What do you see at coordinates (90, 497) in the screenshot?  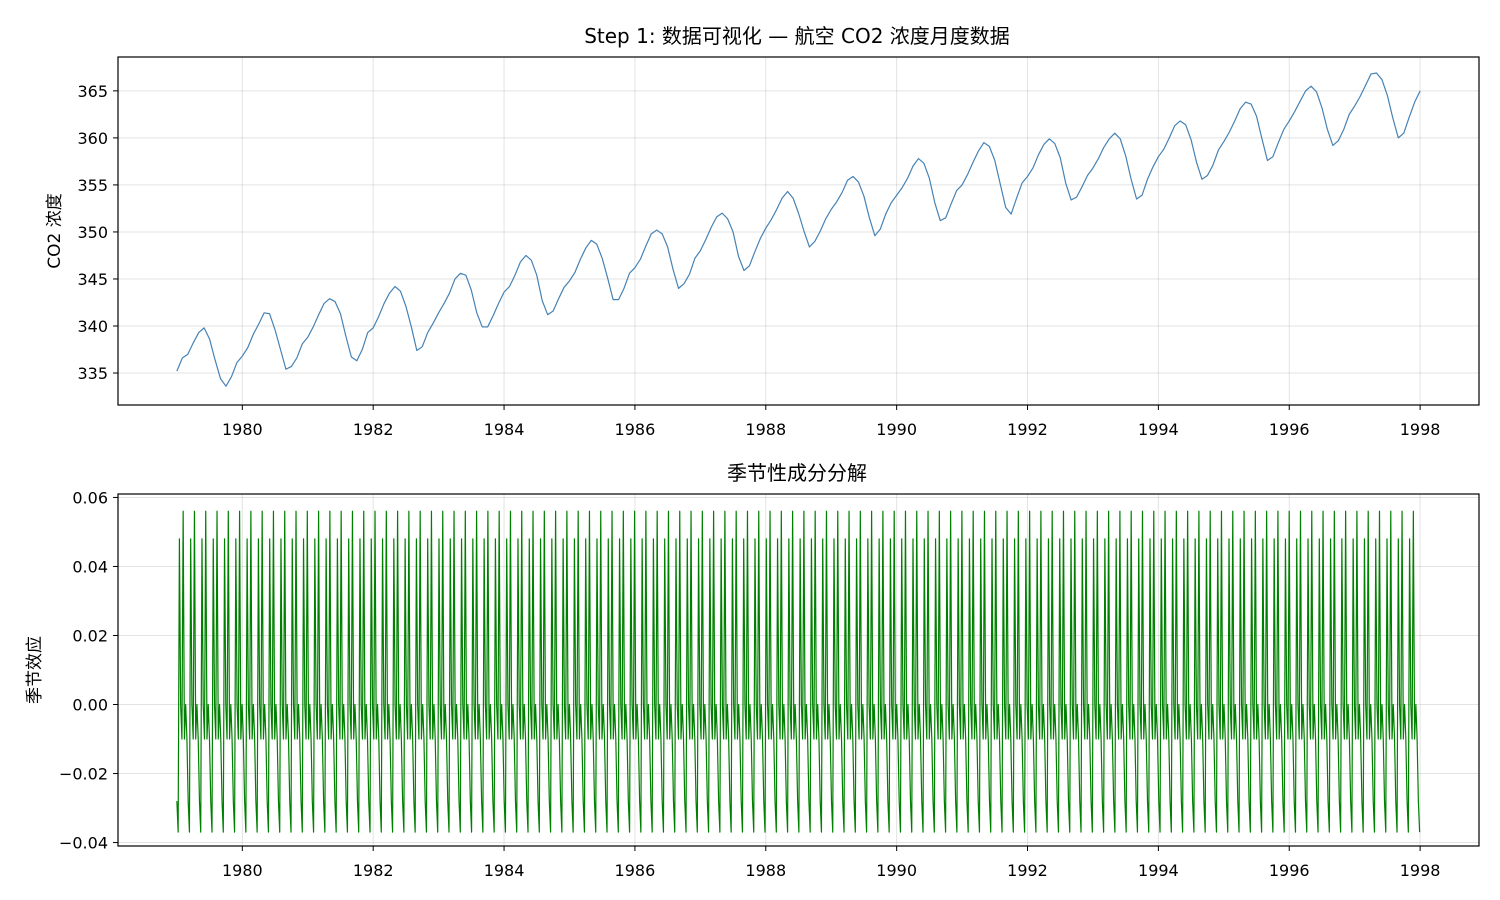 I see `y-tick-label: 0.06` at bounding box center [90, 497].